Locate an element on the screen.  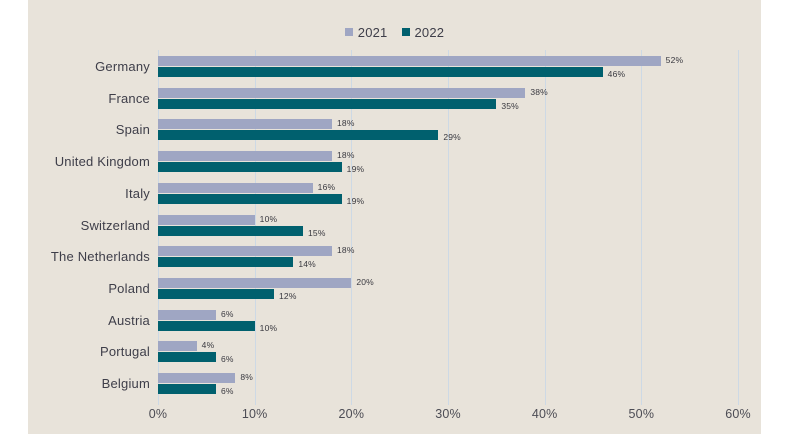
value-label-2021: 16% is located at coordinates (326, 186).